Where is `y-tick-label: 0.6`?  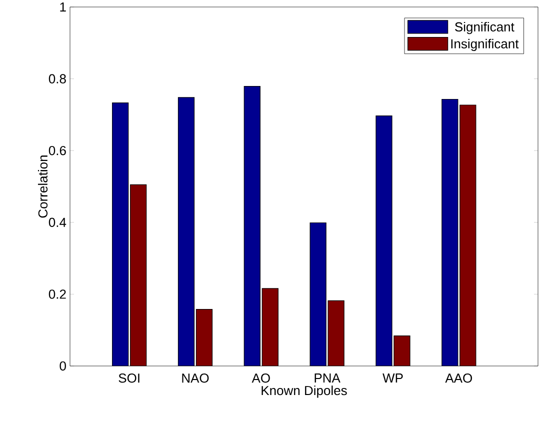 y-tick-label: 0.6 is located at coordinates (57, 151).